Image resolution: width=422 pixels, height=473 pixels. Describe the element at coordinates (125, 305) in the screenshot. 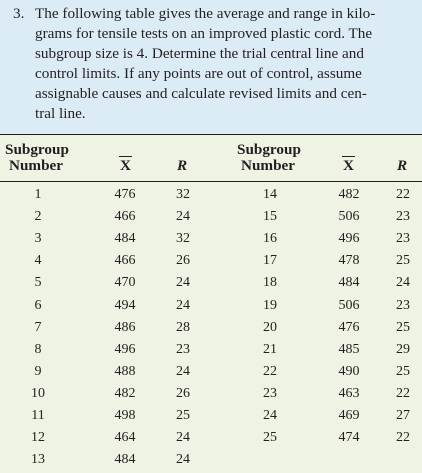

I see `xbar-value-cell: 494` at that location.